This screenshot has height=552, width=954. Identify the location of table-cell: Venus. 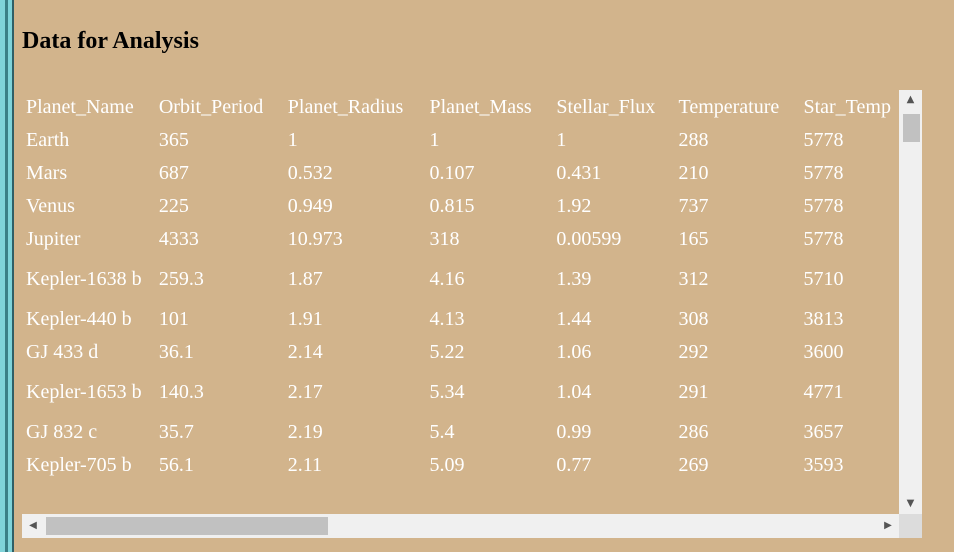
(50, 205).